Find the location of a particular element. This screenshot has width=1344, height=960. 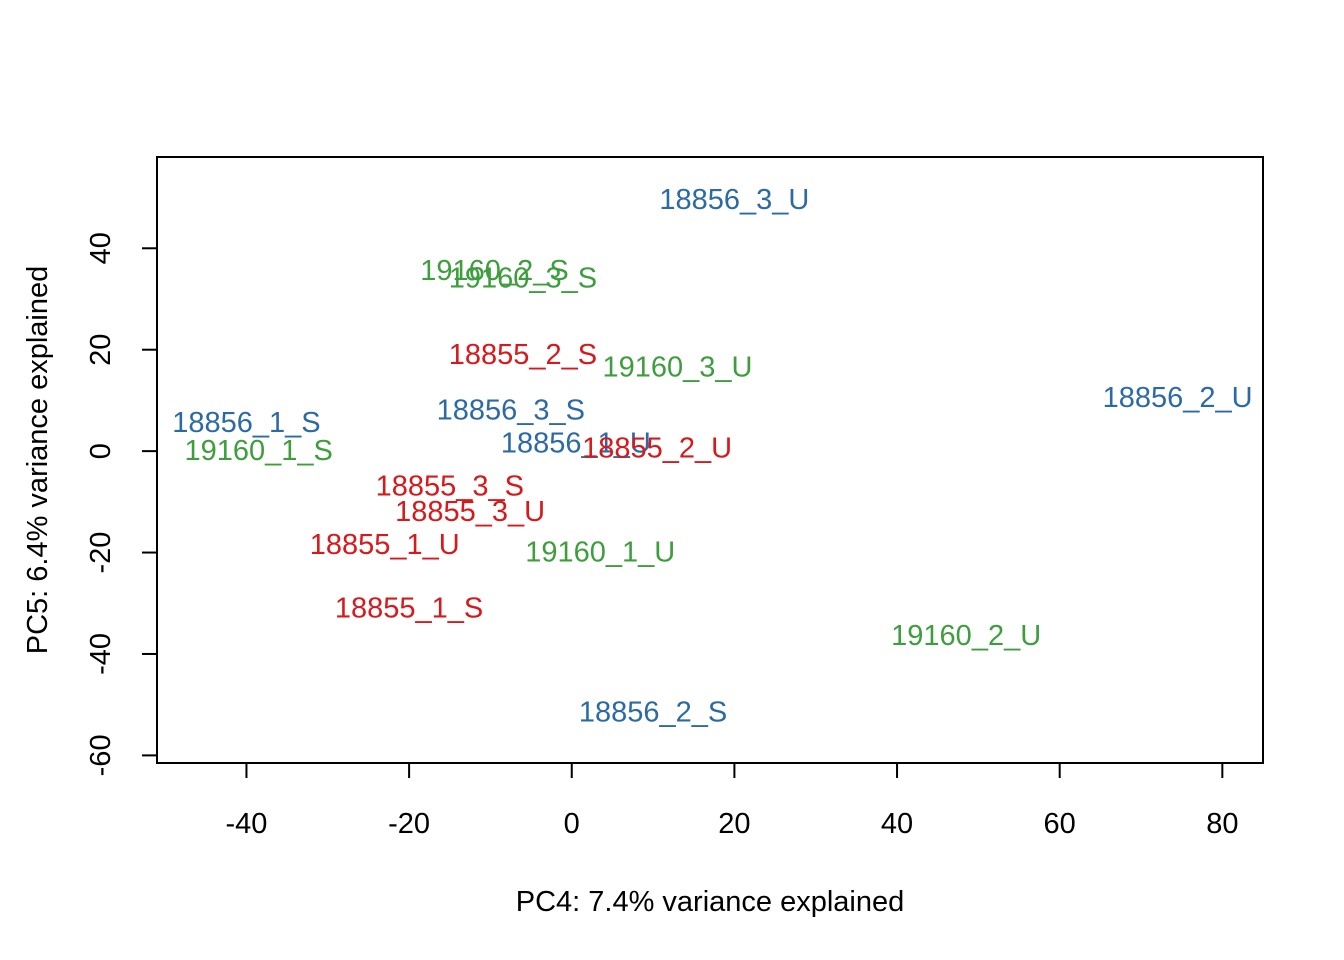

x-axis-title: PC4: 7.4% variance explained is located at coordinates (710, 902).